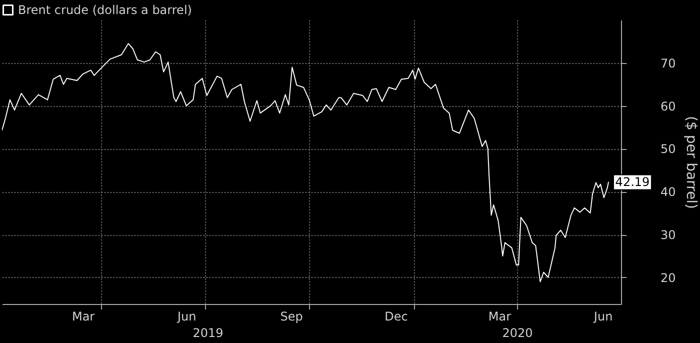 Image resolution: width=700 pixels, height=343 pixels. Describe the element at coordinates (668, 106) in the screenshot. I see `y-tick-label: 60` at that location.